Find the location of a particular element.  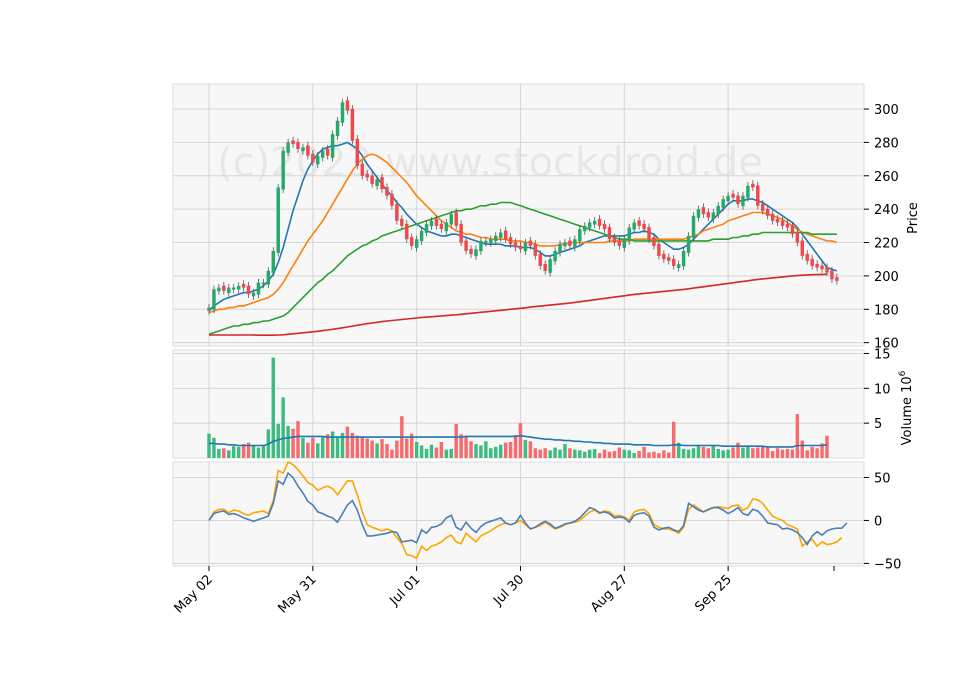

x-tick-label: May 02 is located at coordinates (194, 594).